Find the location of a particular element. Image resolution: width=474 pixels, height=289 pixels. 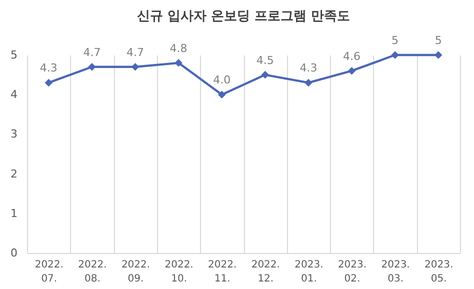

data-label: 4.8 is located at coordinates (179, 48).